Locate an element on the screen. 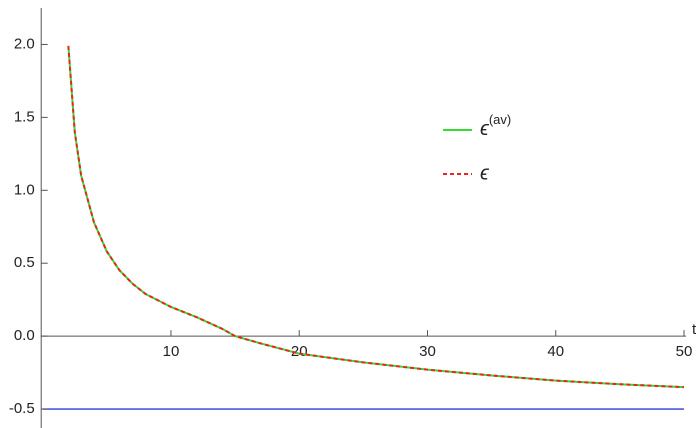 The image size is (700, 428). x-tick-label: 50 is located at coordinates (684, 351).